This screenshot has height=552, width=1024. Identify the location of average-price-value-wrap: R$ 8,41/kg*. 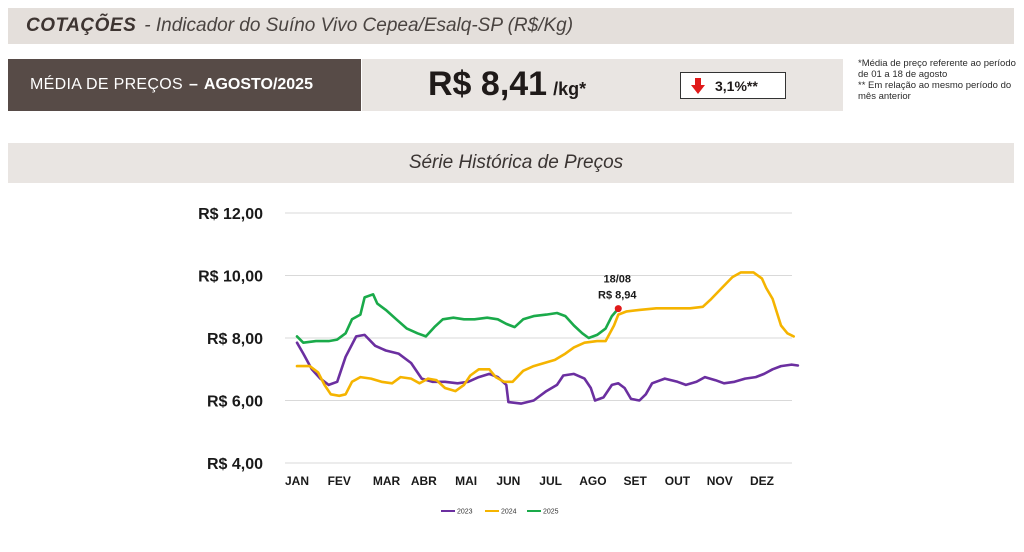
(507, 84).